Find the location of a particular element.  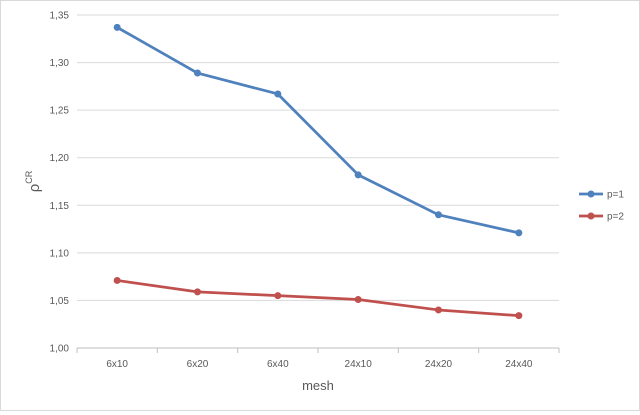

x-tick-label: 24x10 is located at coordinates (359, 364).